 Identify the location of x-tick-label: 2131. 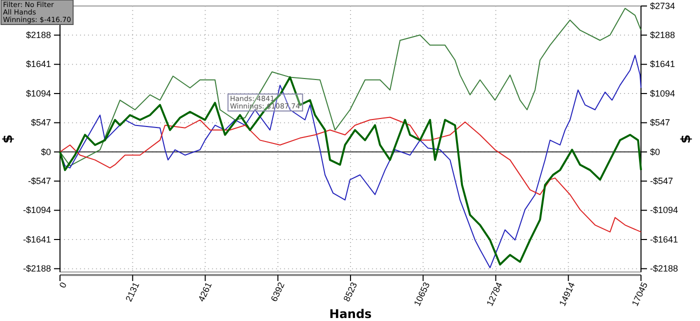
(133, 292).